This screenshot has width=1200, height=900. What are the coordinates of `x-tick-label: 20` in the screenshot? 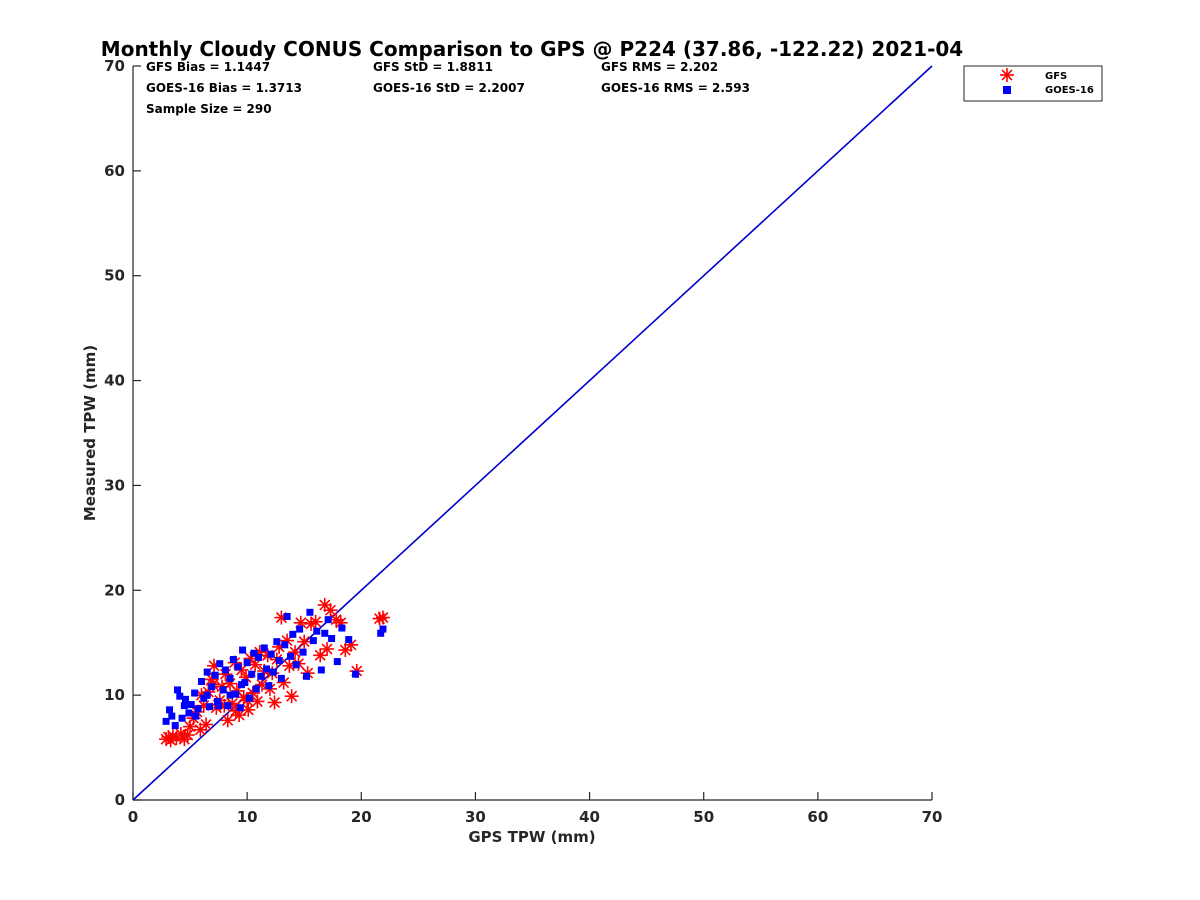 It's located at (361, 817).